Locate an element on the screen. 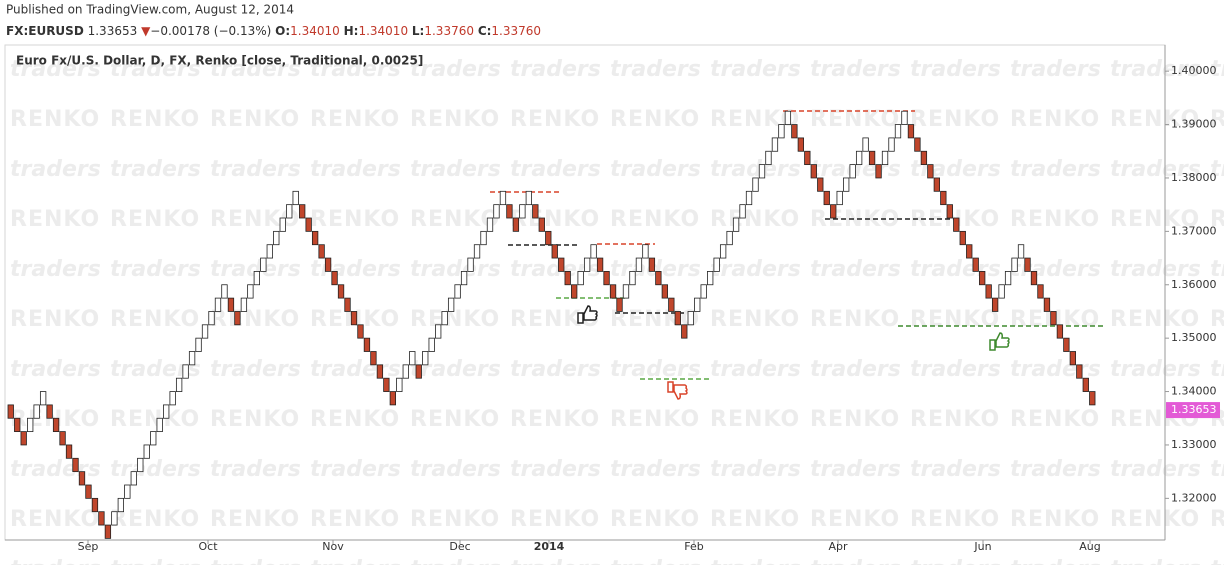 Image resolution: width=1224 pixels, height=569 pixels. y-tick-label: 1.33000 is located at coordinates (1194, 444).